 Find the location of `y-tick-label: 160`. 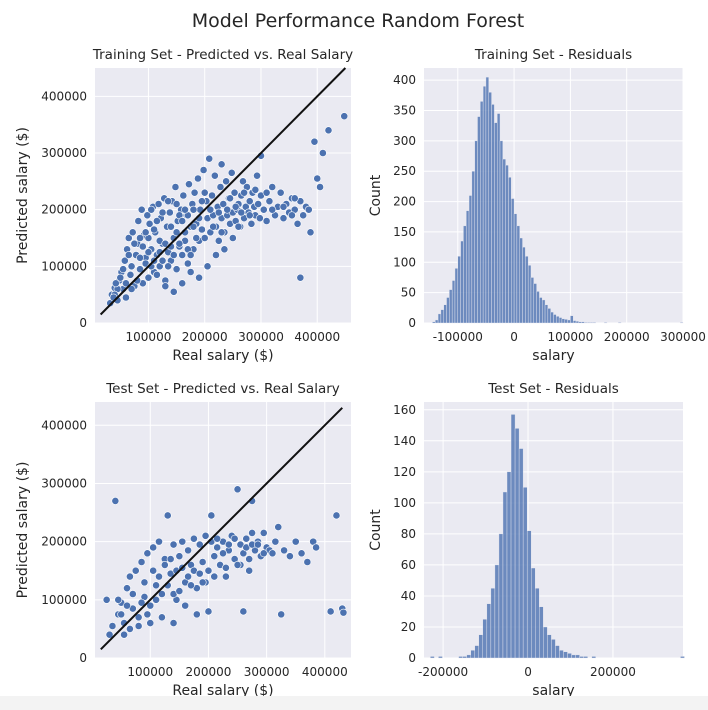

y-tick-label: 160 is located at coordinates (404, 410).